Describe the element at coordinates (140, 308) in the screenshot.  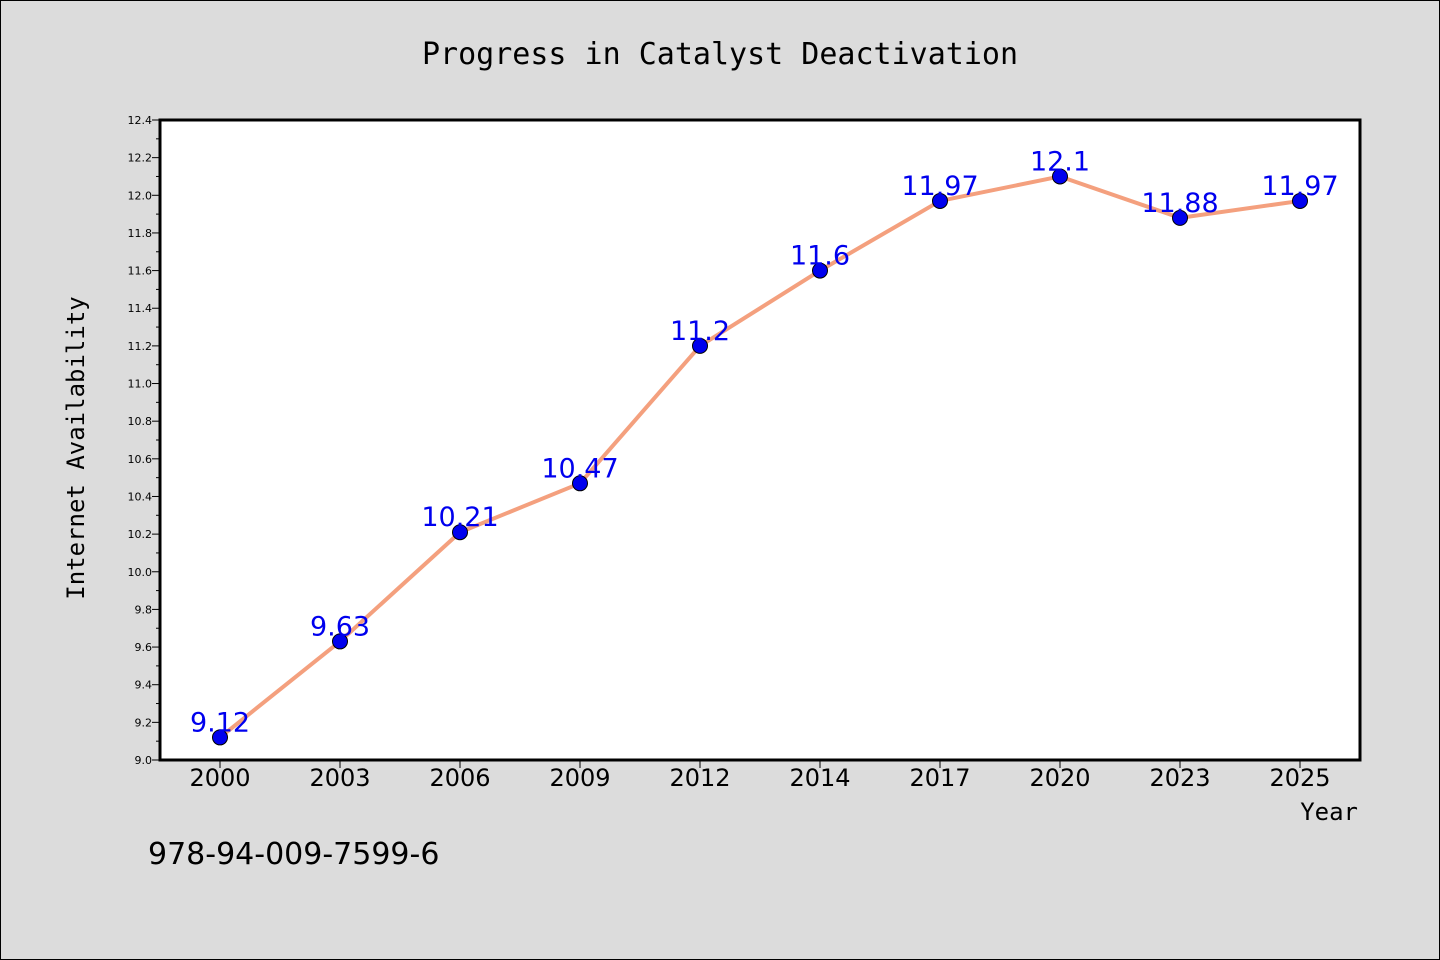
I see `y-tick-label: 11.4` at that location.